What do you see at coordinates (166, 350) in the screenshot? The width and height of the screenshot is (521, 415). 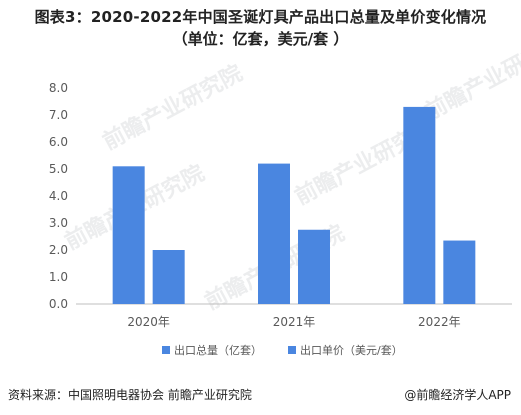 I see `legend-swatch-export-volume` at bounding box center [166, 350].